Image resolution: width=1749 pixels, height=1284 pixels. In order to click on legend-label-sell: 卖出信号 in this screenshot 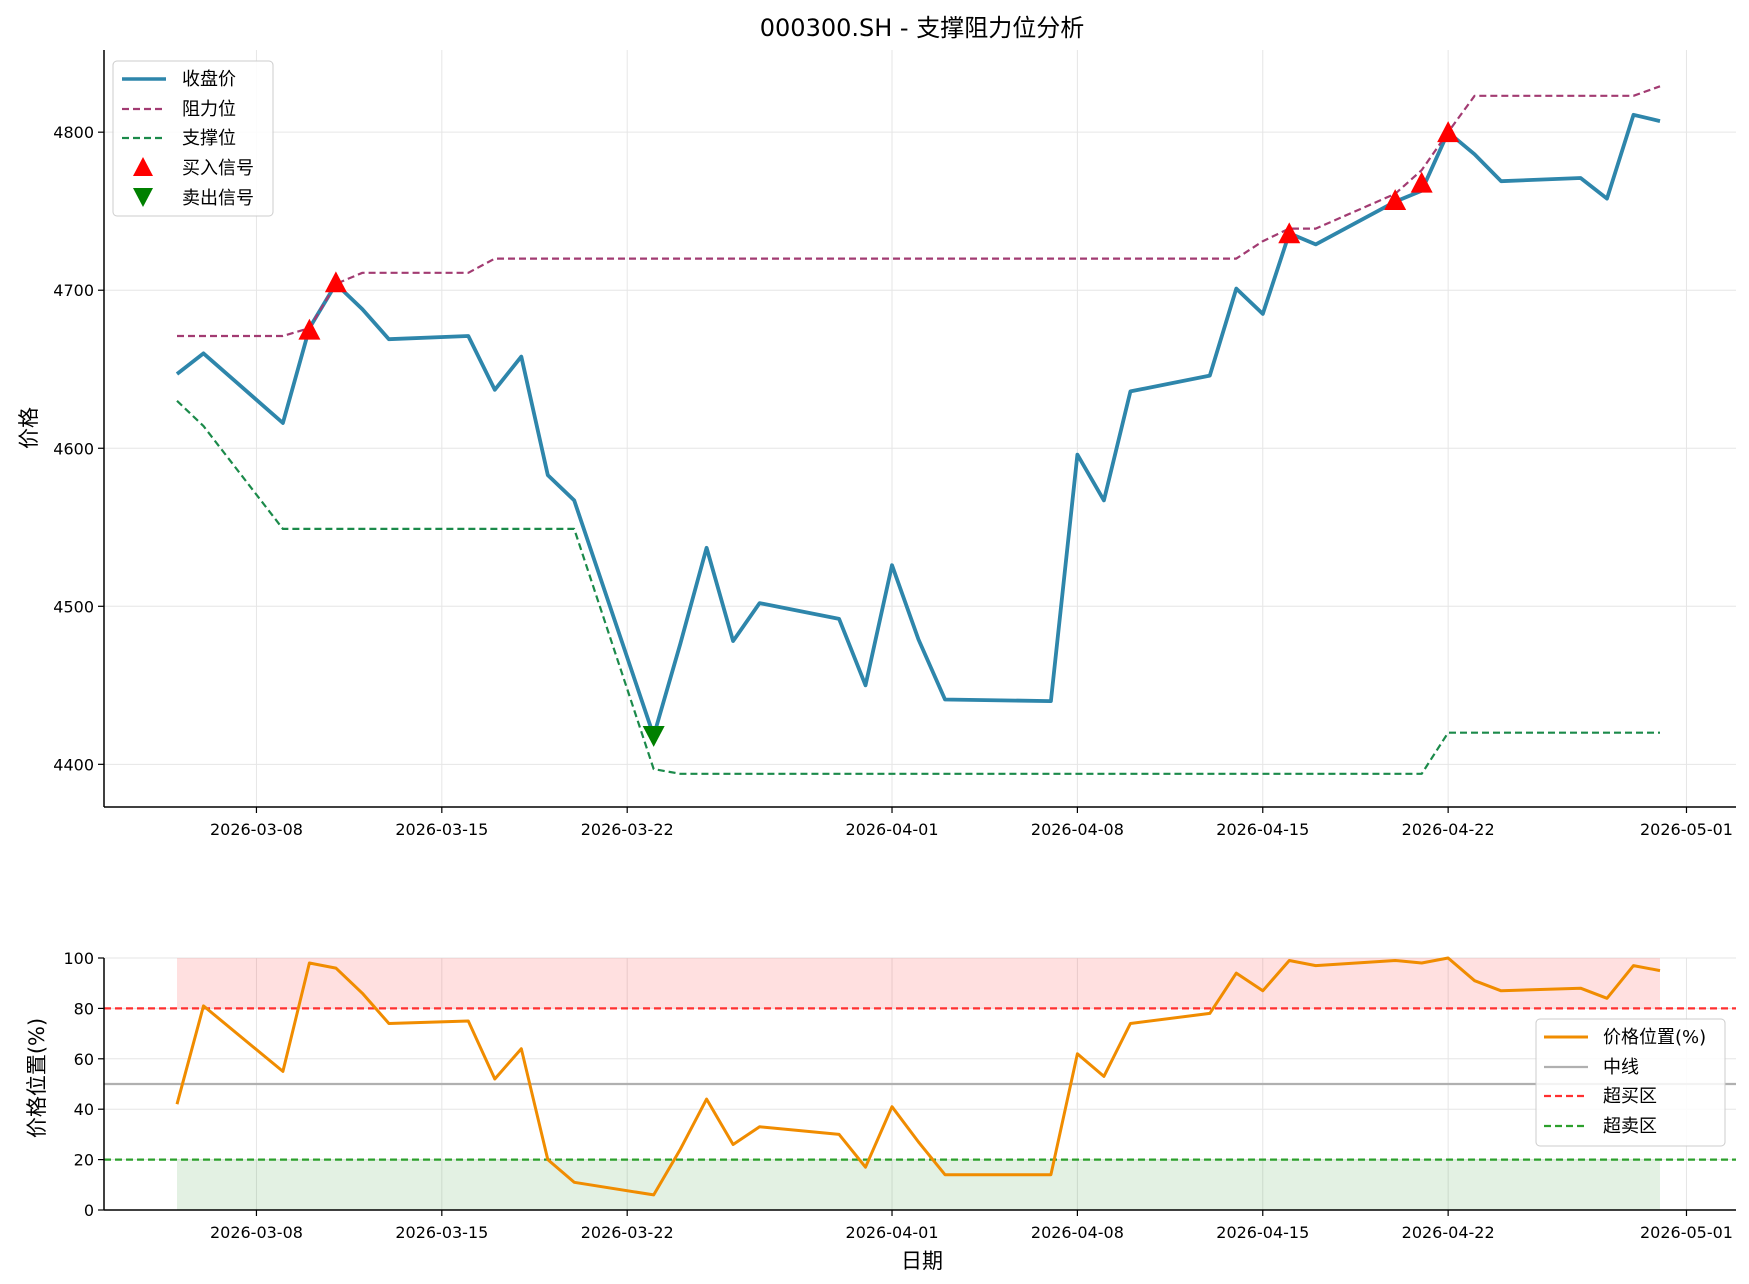, I will do `click(218, 198)`.